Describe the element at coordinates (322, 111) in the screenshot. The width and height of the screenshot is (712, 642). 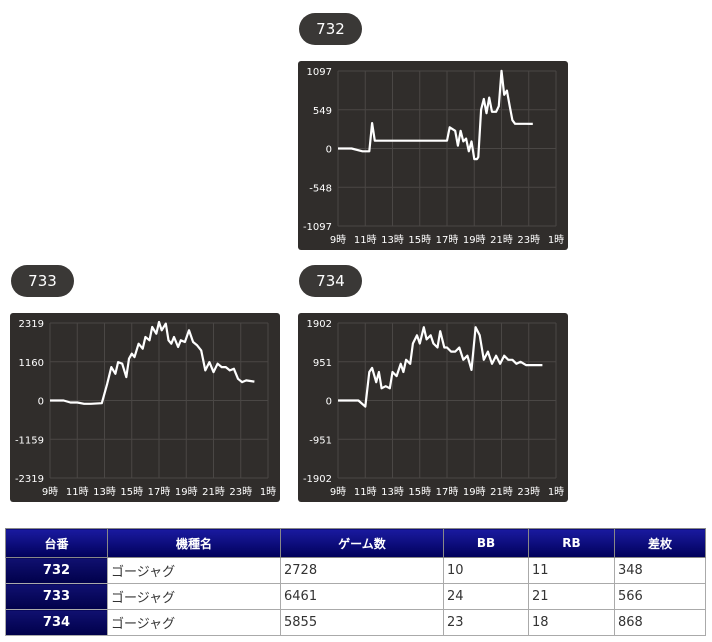
I see `y-tick-label: 549` at that location.